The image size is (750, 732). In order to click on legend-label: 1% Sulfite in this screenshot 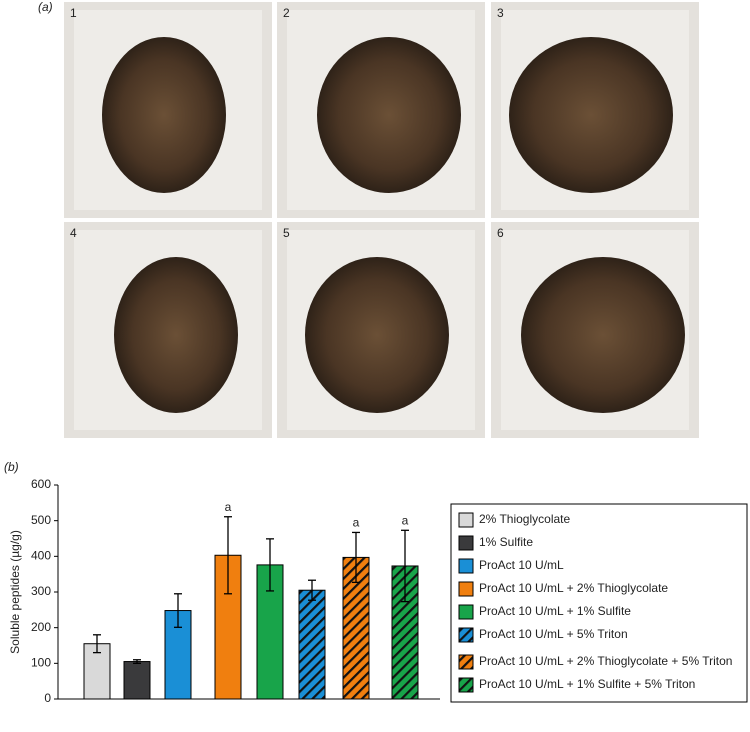, I will do `click(506, 542)`.